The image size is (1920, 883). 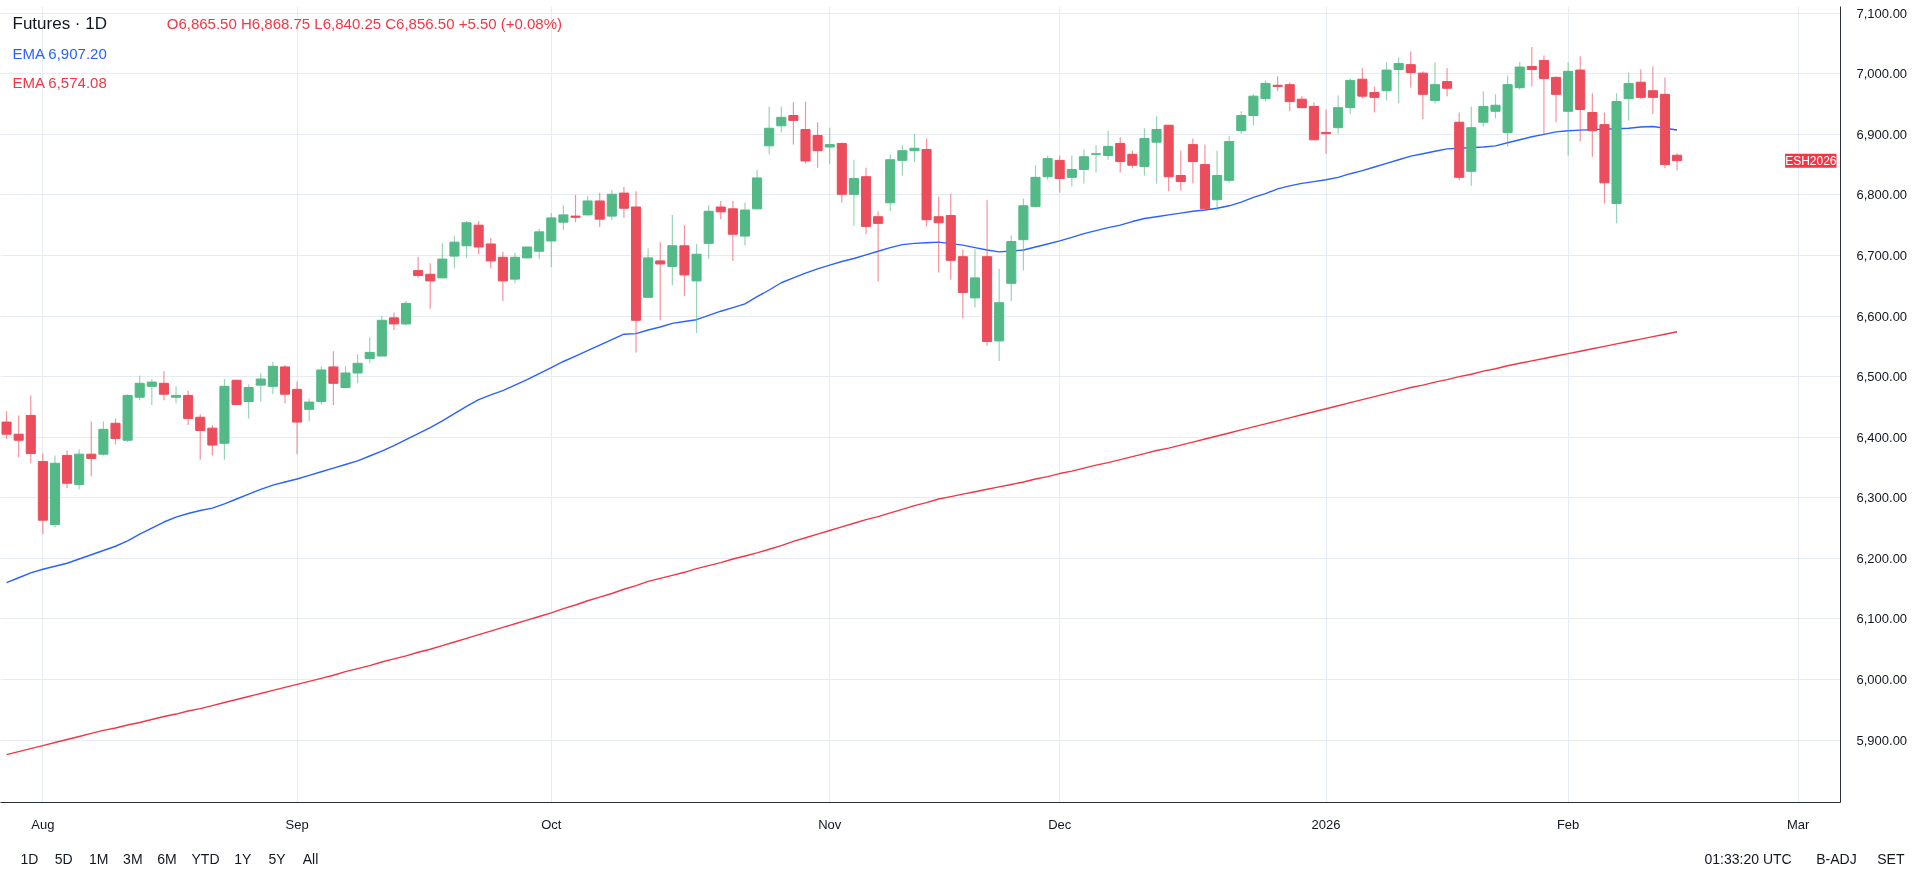 I want to click on text: All, so click(x=310, y=858).